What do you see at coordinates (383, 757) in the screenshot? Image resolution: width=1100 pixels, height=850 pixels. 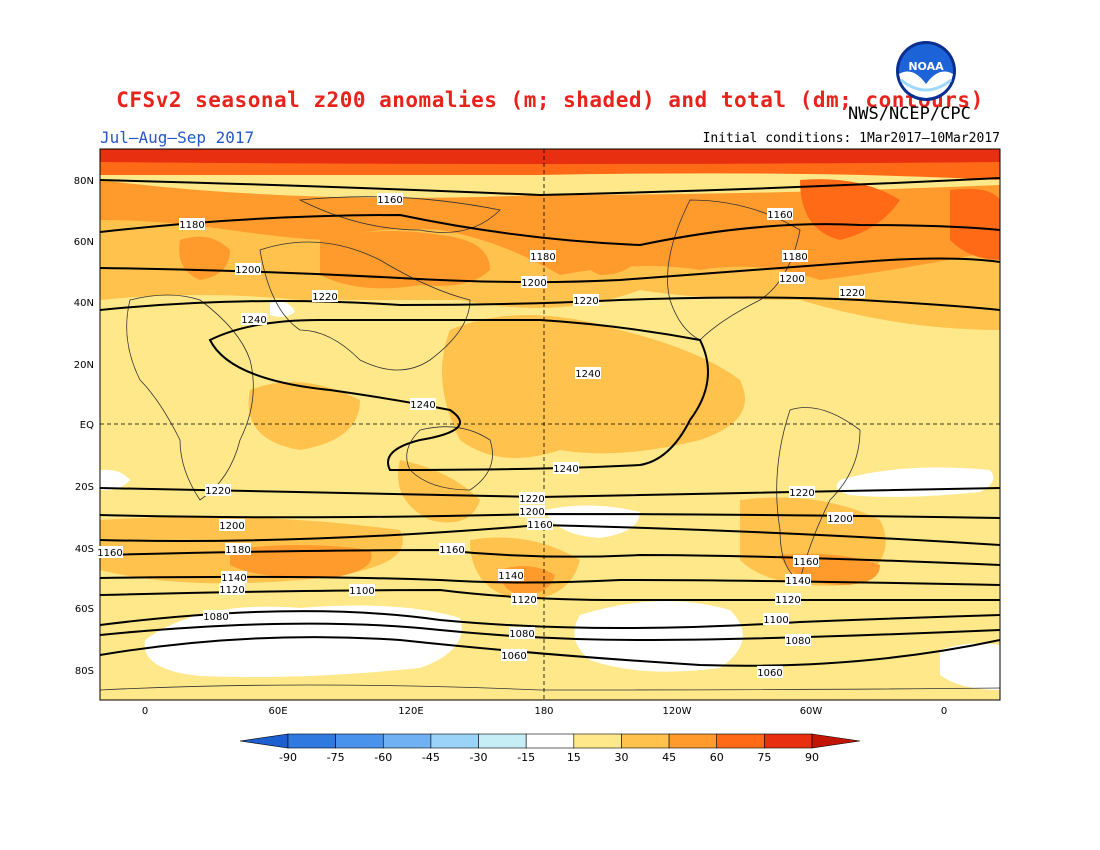 I see `colorbar-label: -60` at bounding box center [383, 757].